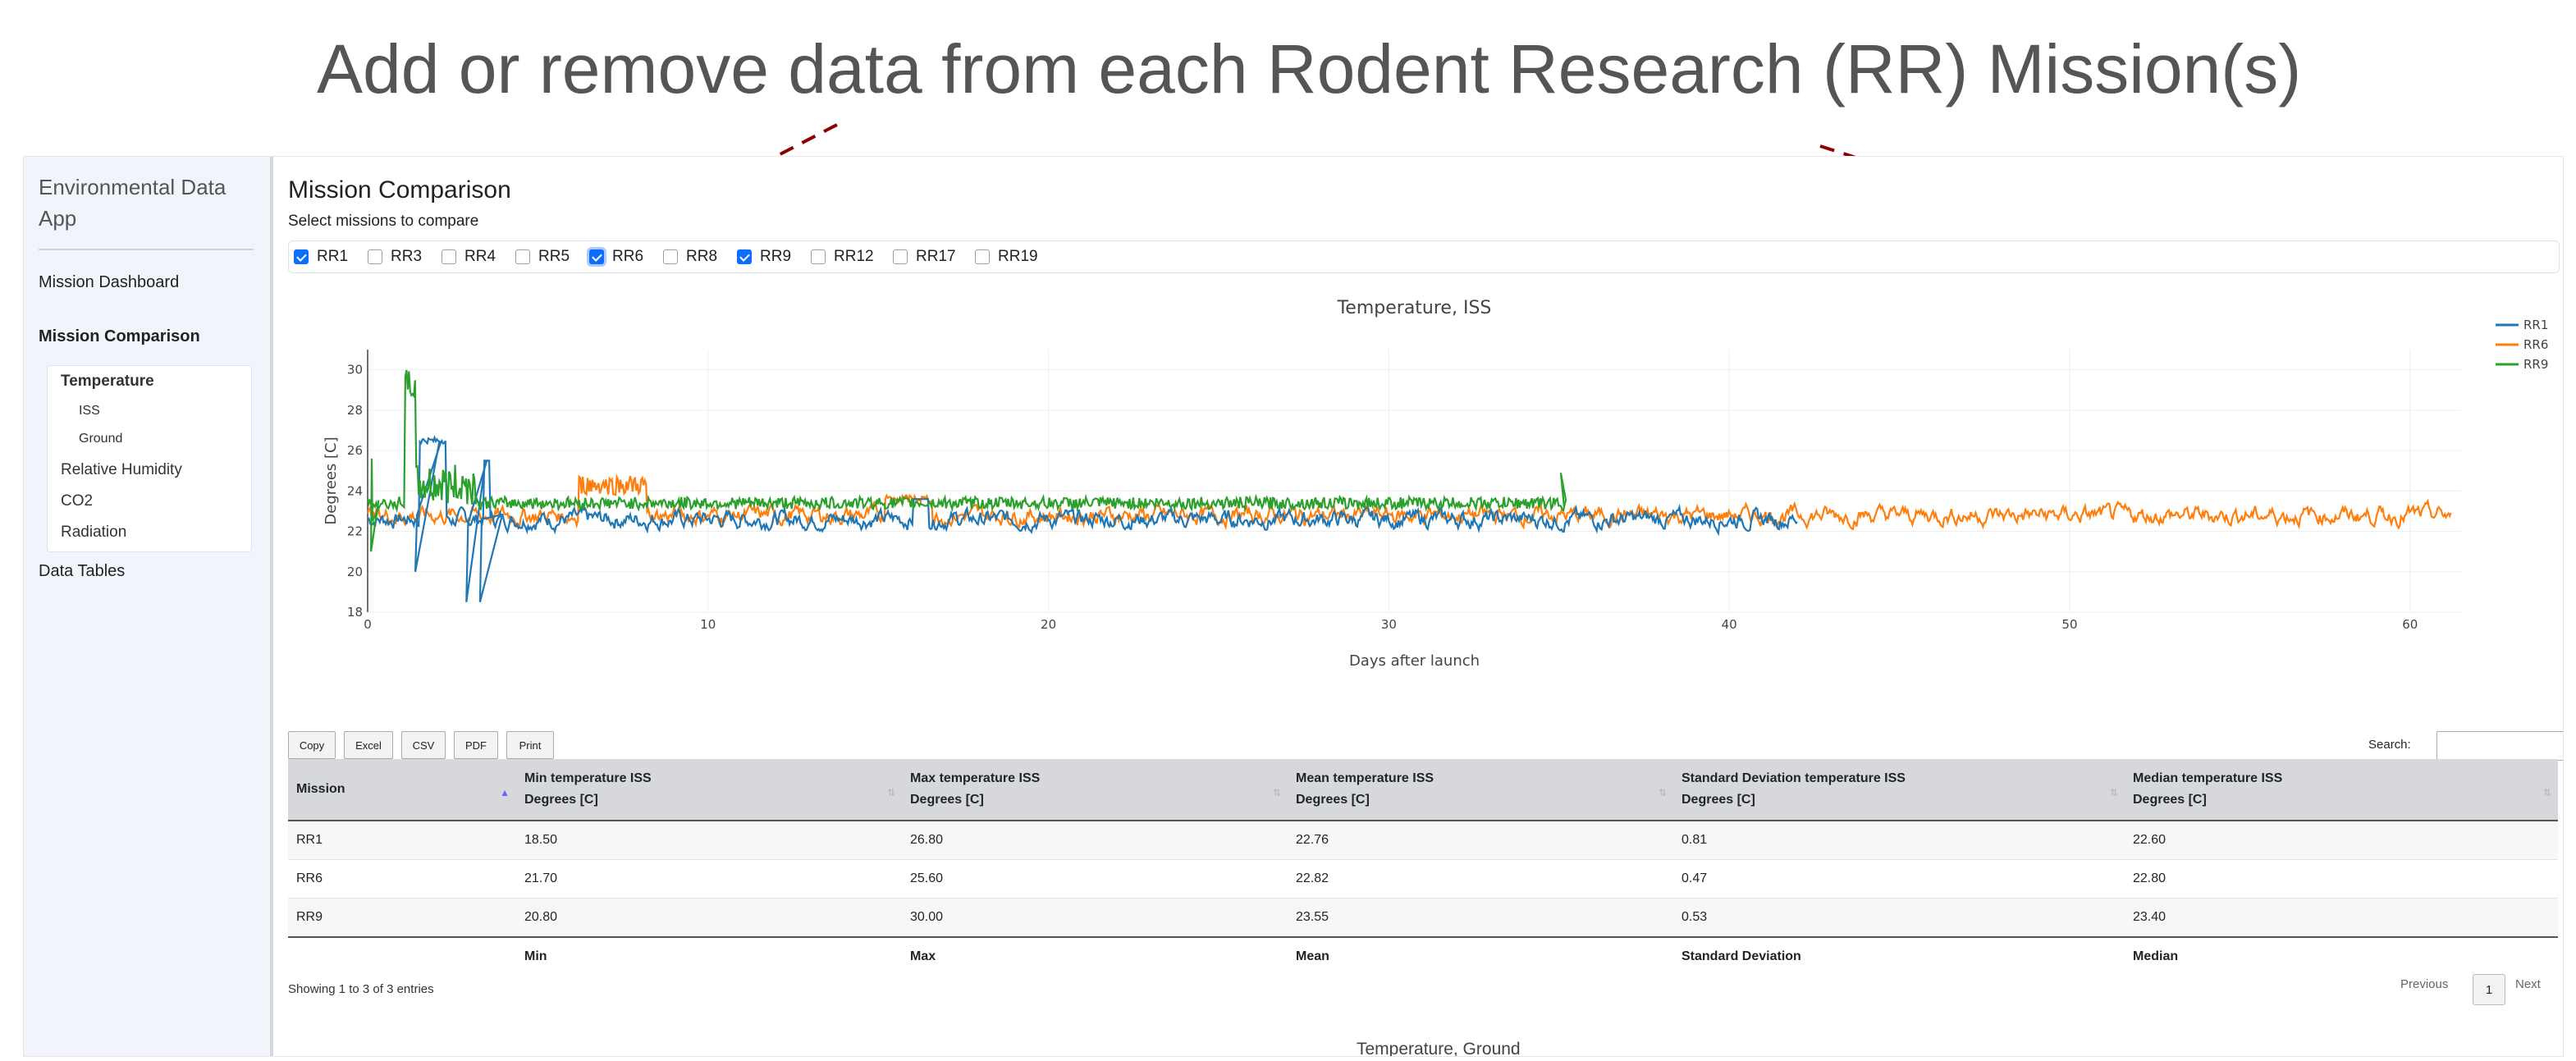 The width and height of the screenshot is (2576, 1061). I want to click on search-input, so click(2499, 746).